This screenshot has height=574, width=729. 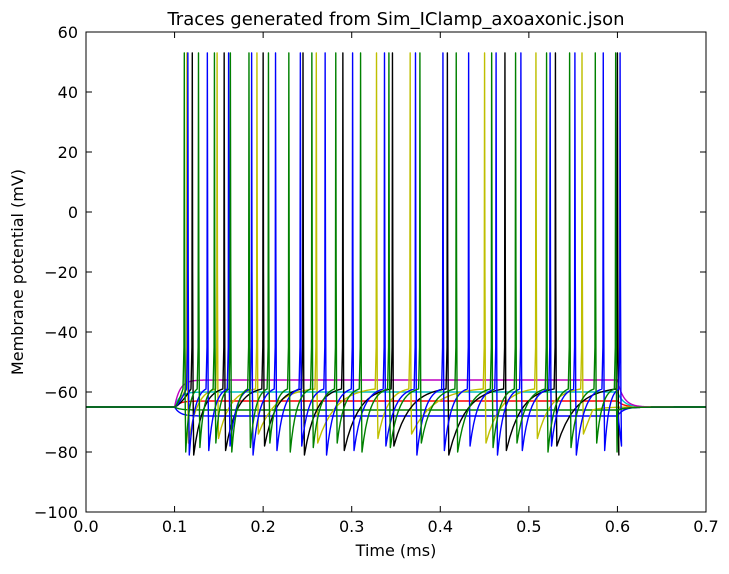 What do you see at coordinates (528, 526) in the screenshot?
I see `x-tick-label: 0.5` at bounding box center [528, 526].